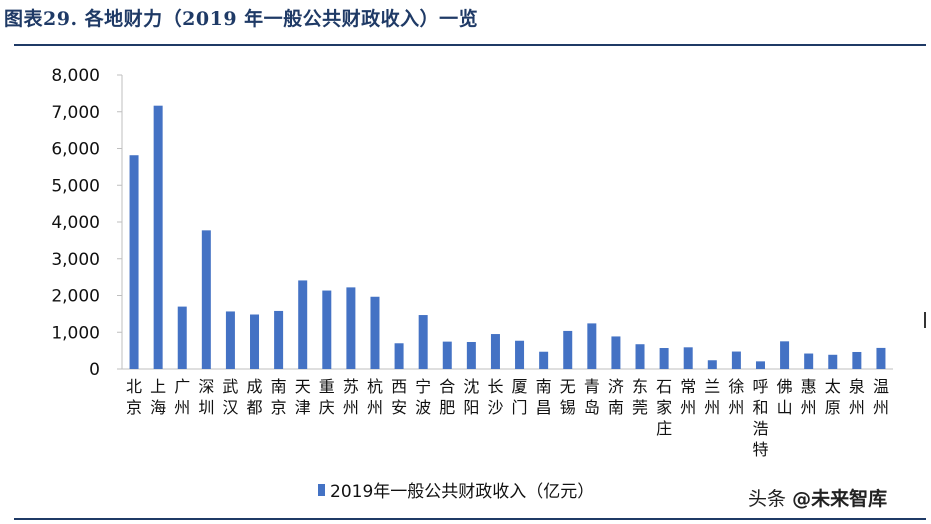 The width and height of the screenshot is (931, 524). What do you see at coordinates (75, 333) in the screenshot?
I see `y-tick-label: 1,000` at bounding box center [75, 333].